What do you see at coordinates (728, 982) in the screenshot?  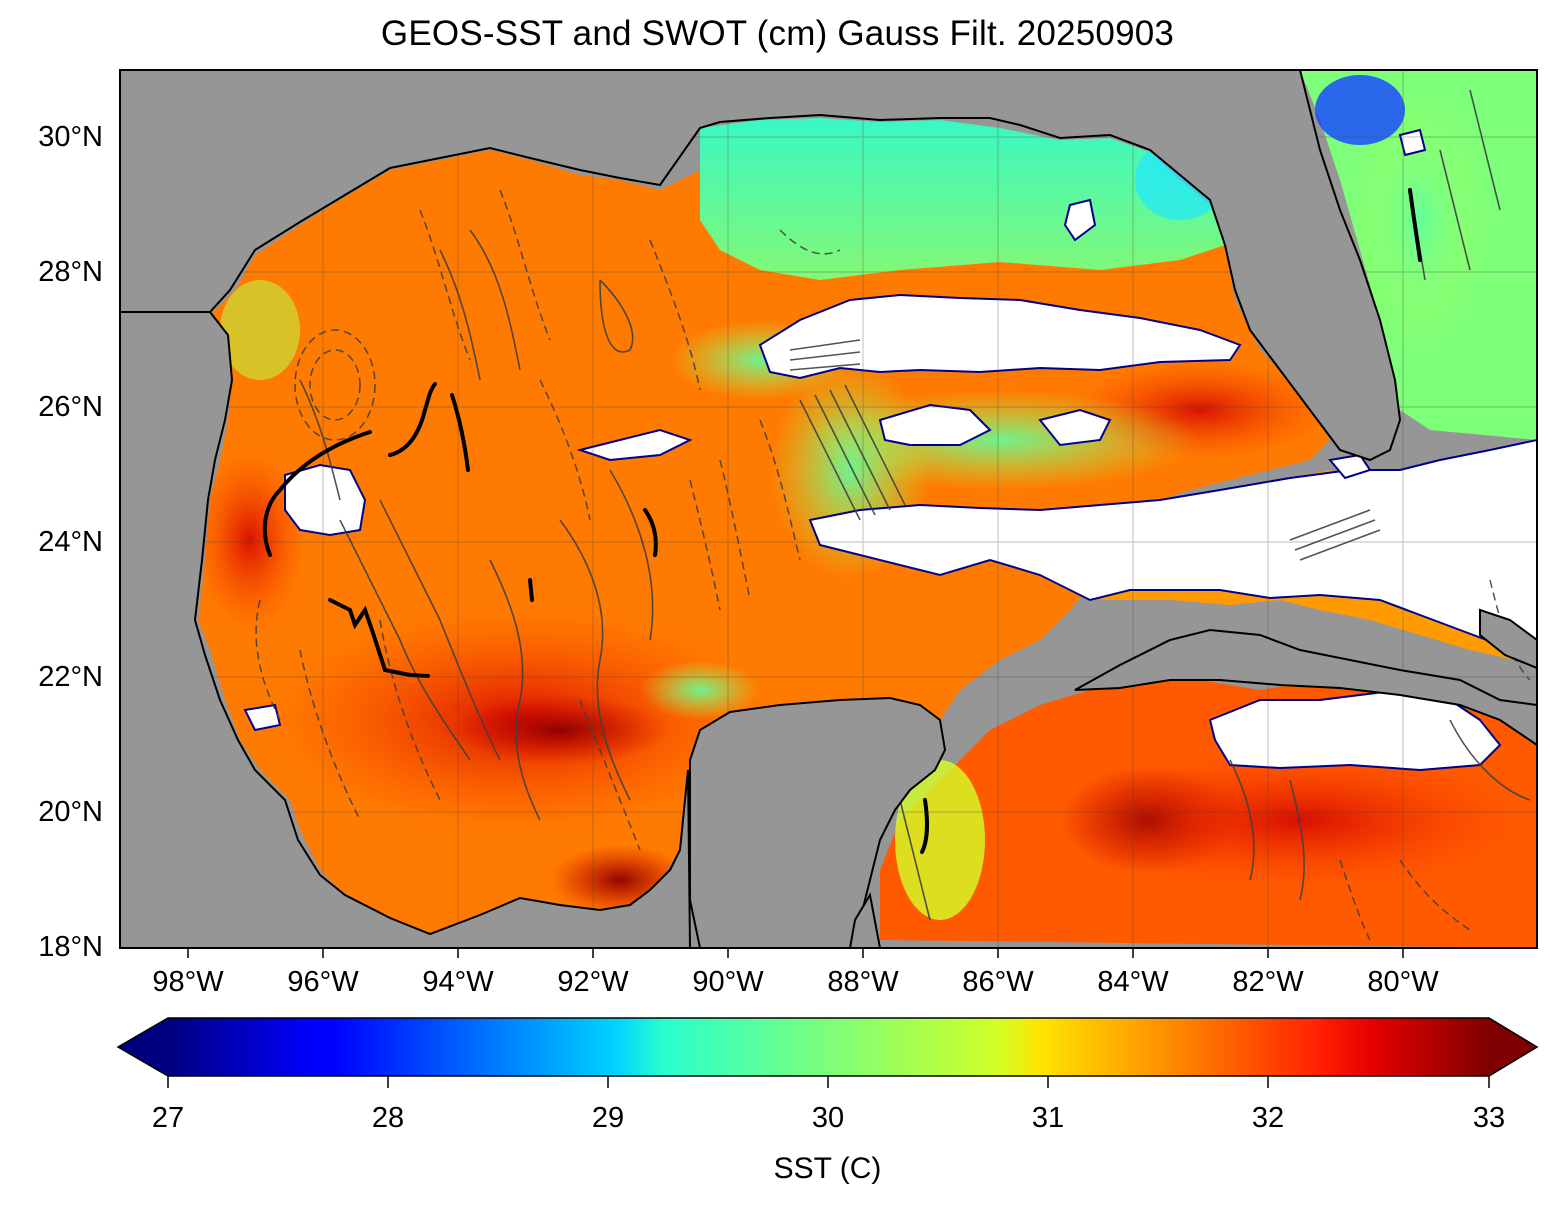 I see `lon-label-90w: 90°W` at bounding box center [728, 982].